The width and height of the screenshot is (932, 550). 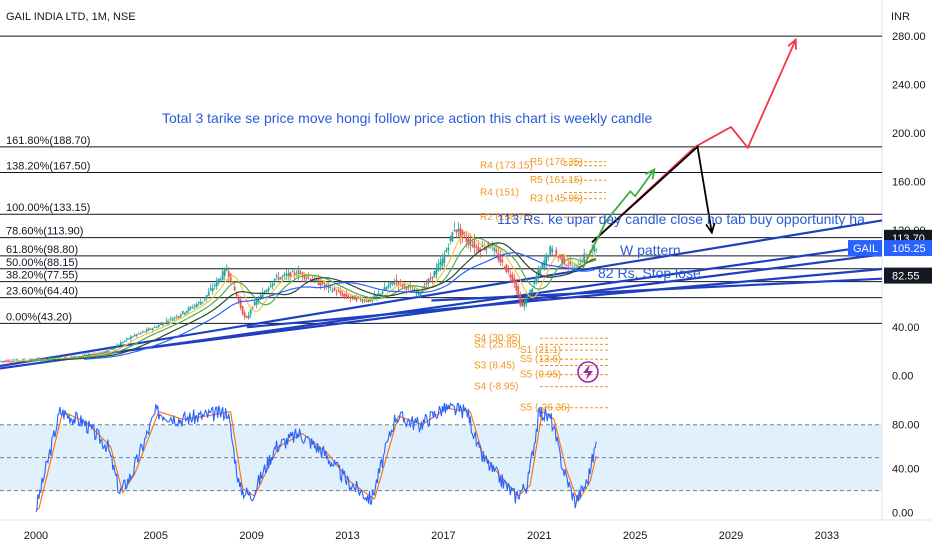 What do you see at coordinates (650, 173) in the screenshot?
I see `green-arrow-head` at bounding box center [650, 173].